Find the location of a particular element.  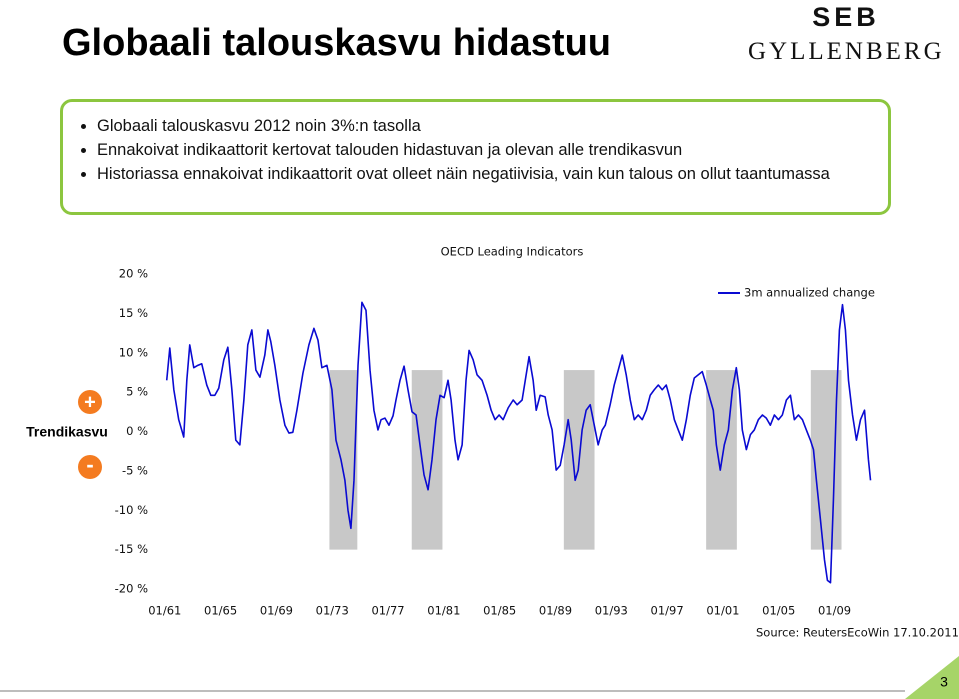

y-tick-label: 0 % is located at coordinates (137, 431).